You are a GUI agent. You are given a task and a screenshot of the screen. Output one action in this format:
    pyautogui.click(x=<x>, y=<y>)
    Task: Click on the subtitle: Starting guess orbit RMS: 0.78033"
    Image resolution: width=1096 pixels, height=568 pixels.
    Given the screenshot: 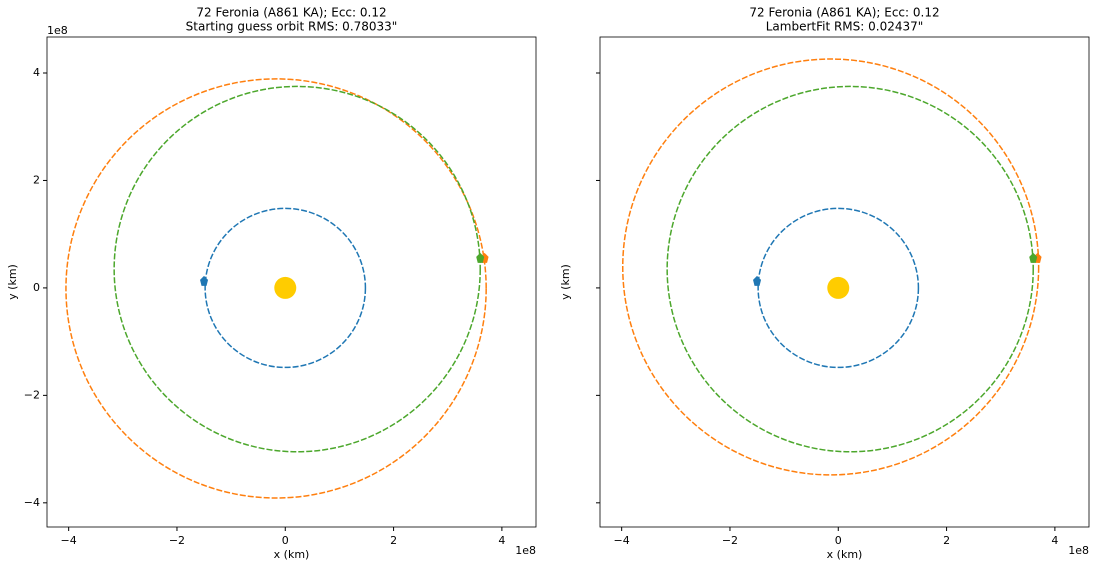 What is the action you would take?
    pyautogui.click(x=292, y=27)
    